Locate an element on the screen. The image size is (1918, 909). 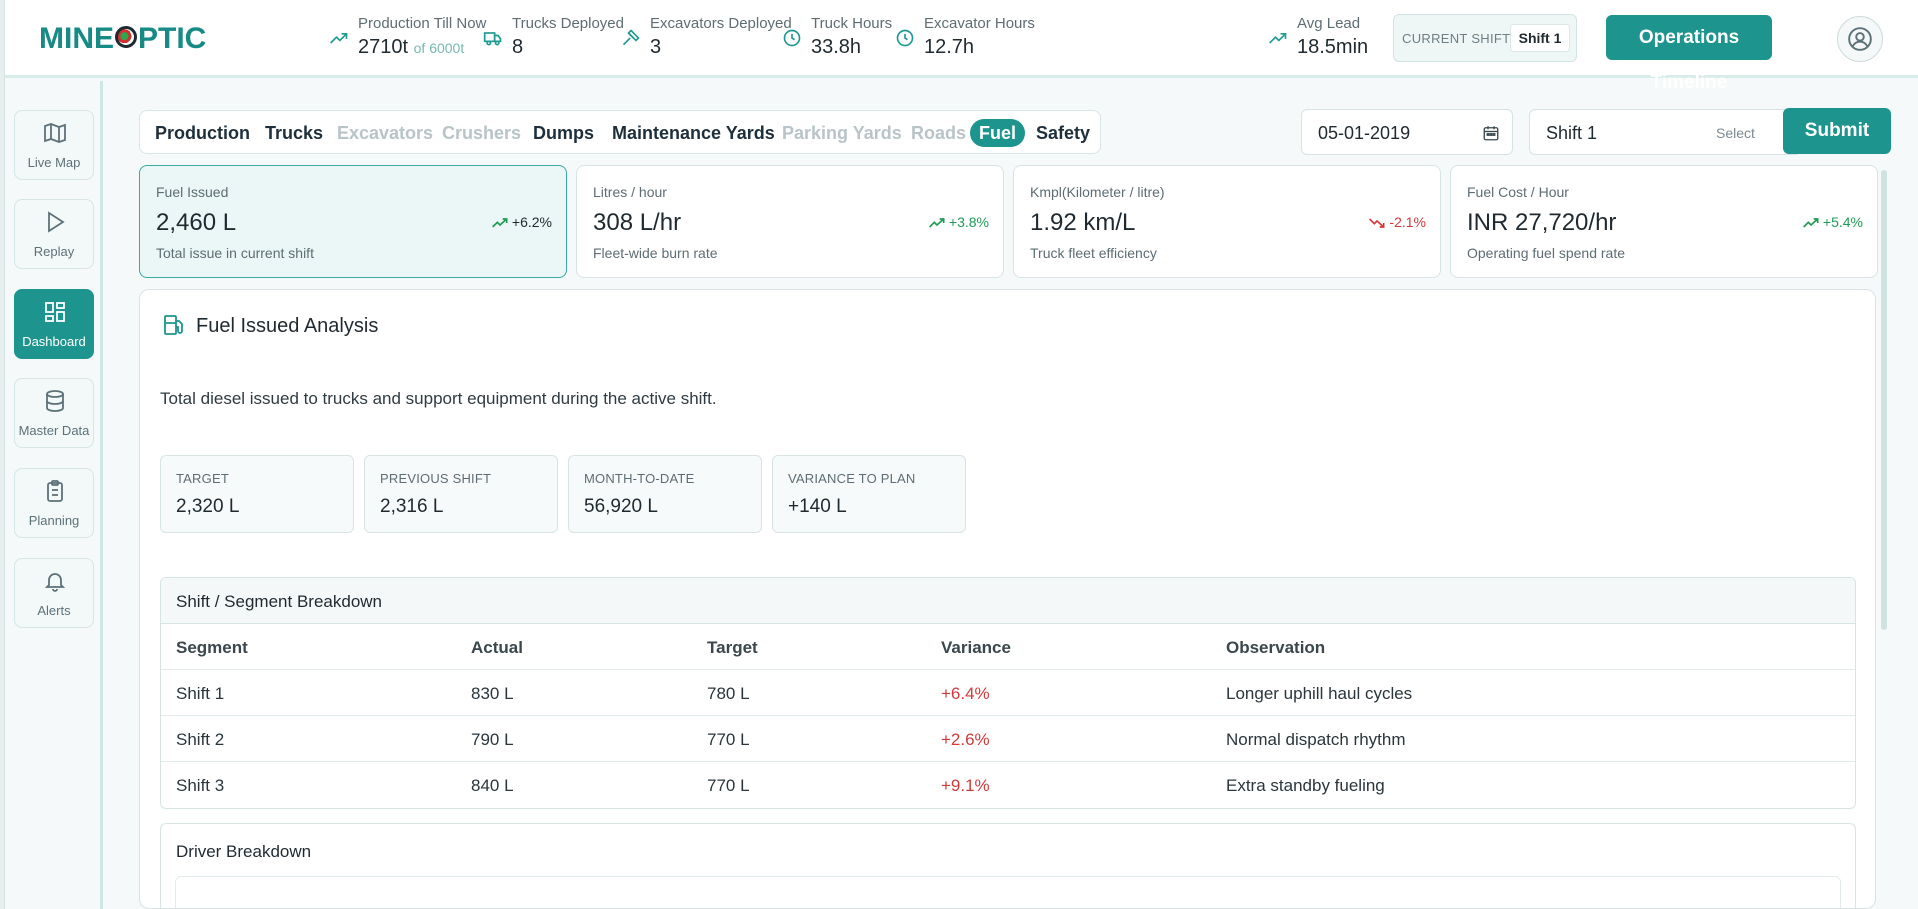
tab-trucks: Trucks is located at coordinates (294, 133).